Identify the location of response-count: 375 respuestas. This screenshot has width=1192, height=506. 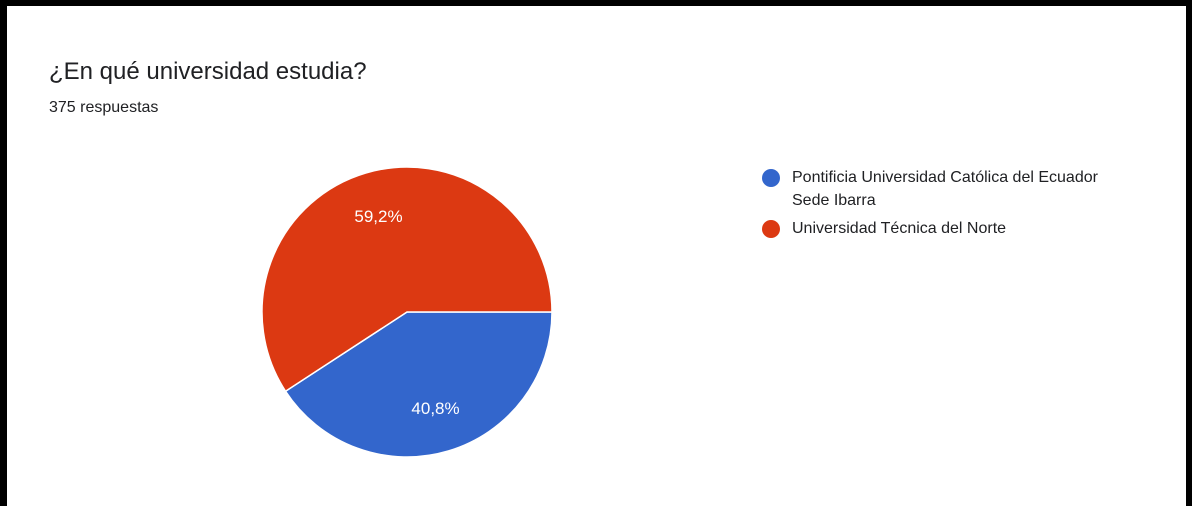
(104, 107).